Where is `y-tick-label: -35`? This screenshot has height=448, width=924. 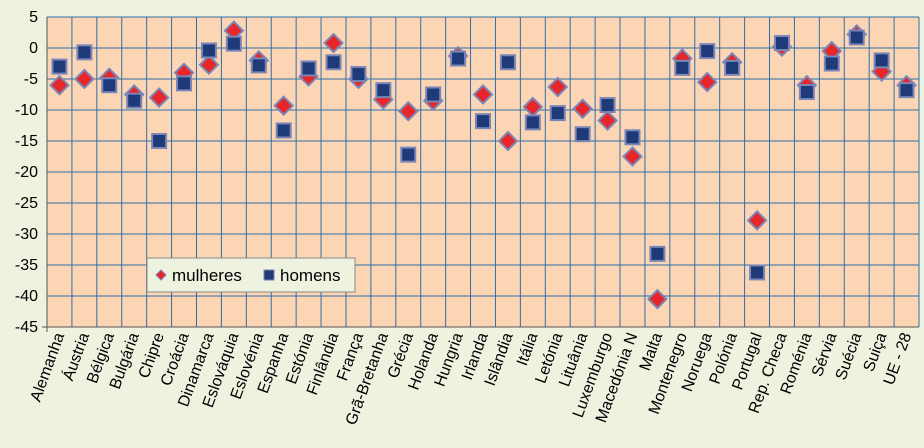 y-tick-label: -35 is located at coordinates (26, 265).